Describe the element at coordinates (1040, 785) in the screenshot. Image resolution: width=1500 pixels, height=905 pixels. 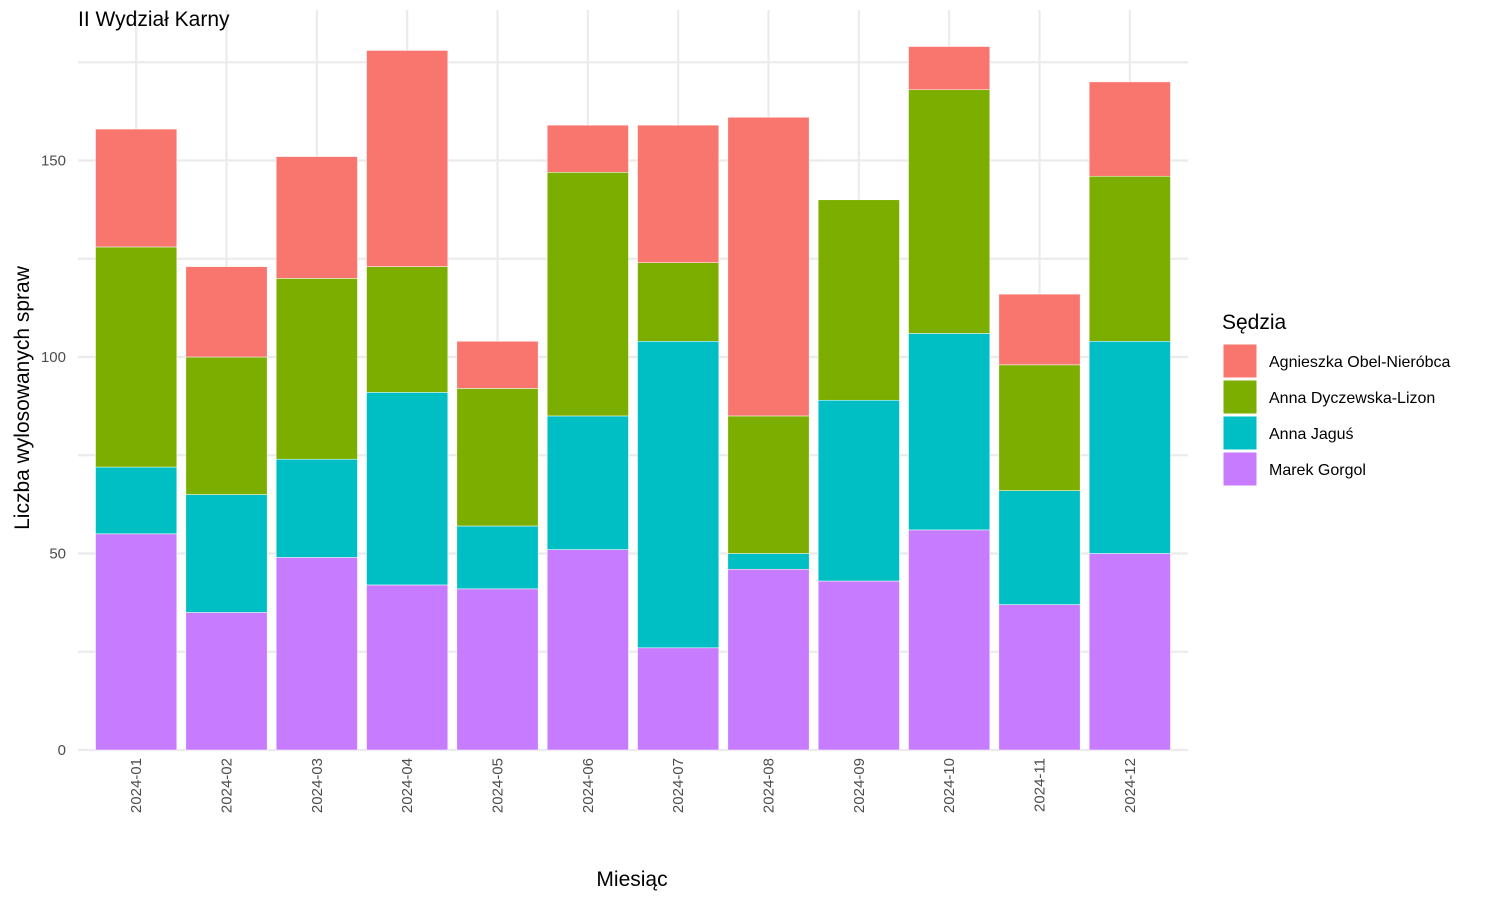
I see `x-tick-label: 2024-11` at that location.